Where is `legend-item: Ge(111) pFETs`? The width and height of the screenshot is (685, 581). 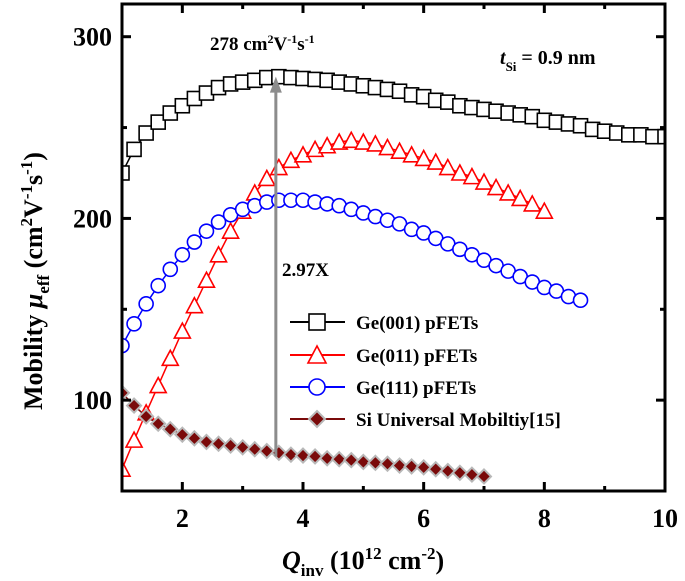 legend-item: Ge(111) pFETs is located at coordinates (383, 388).